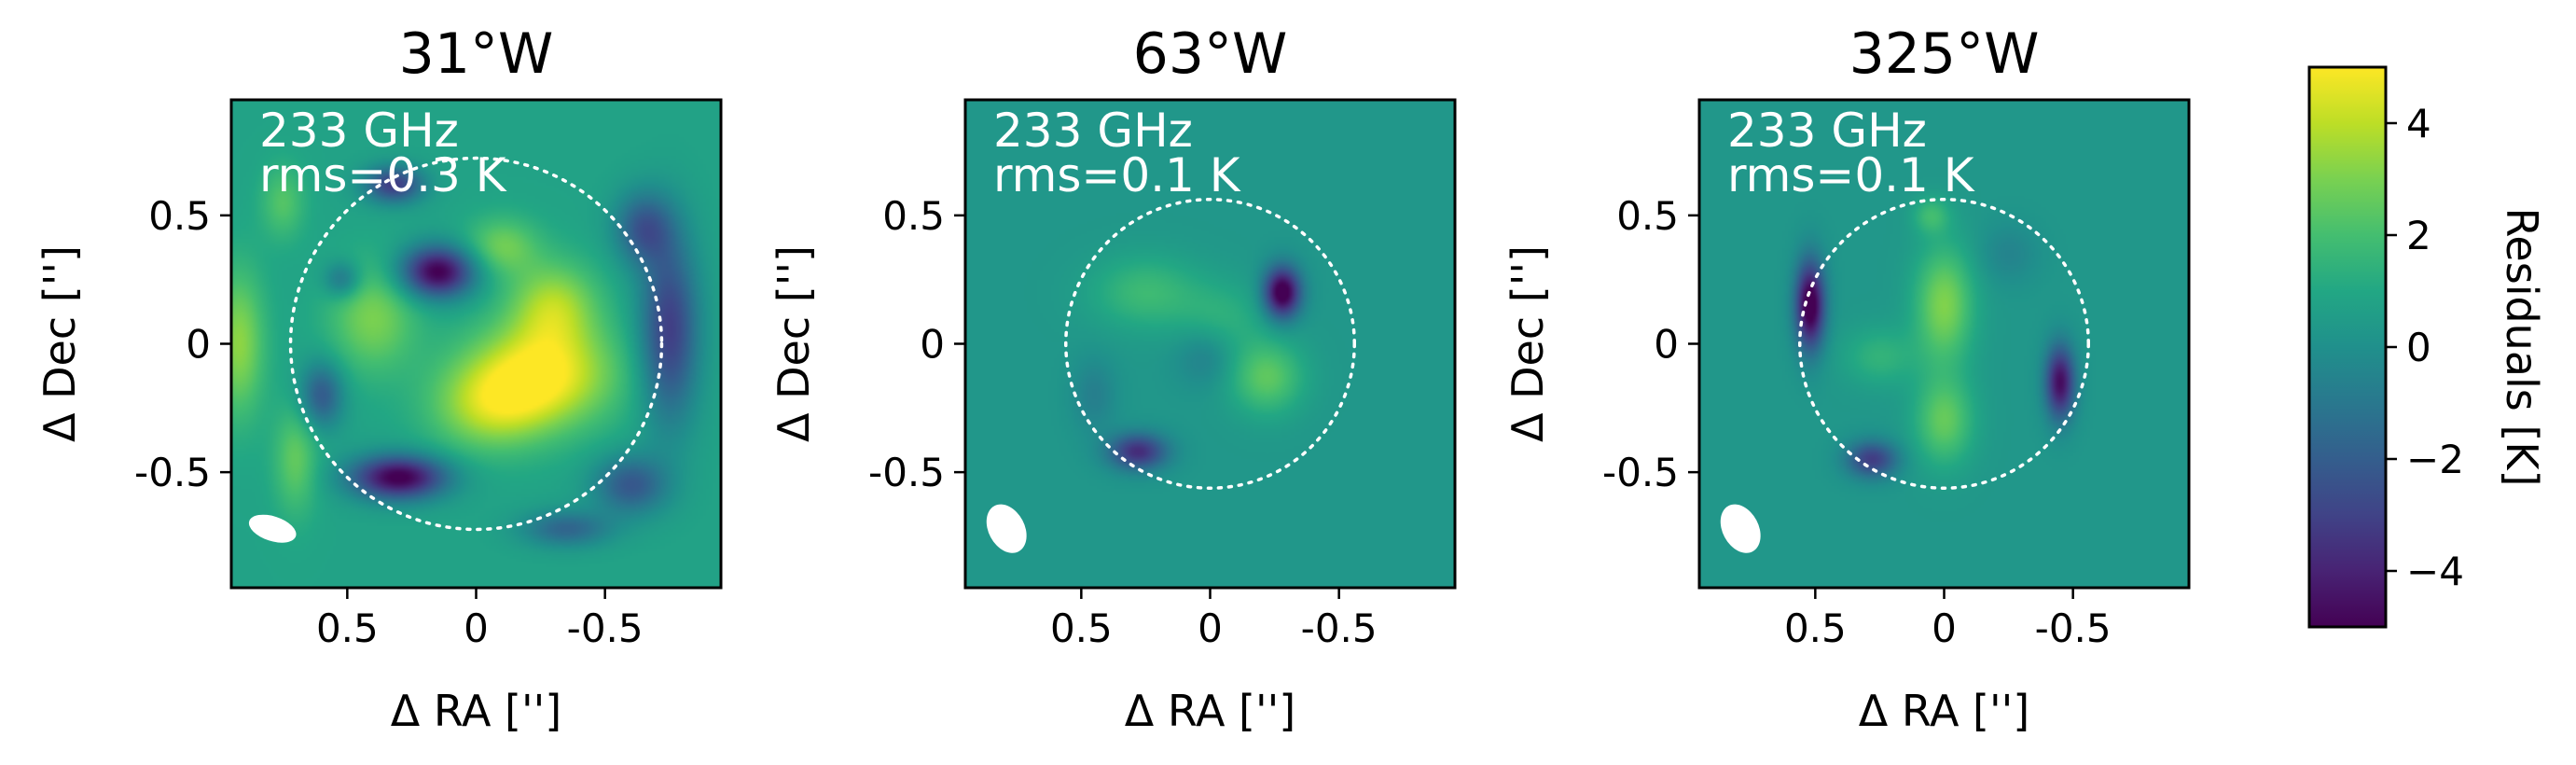 The width and height of the screenshot is (2576, 765). Describe the element at coordinates (1210, 54) in the screenshot. I see `panel-title: 63°W` at that location.